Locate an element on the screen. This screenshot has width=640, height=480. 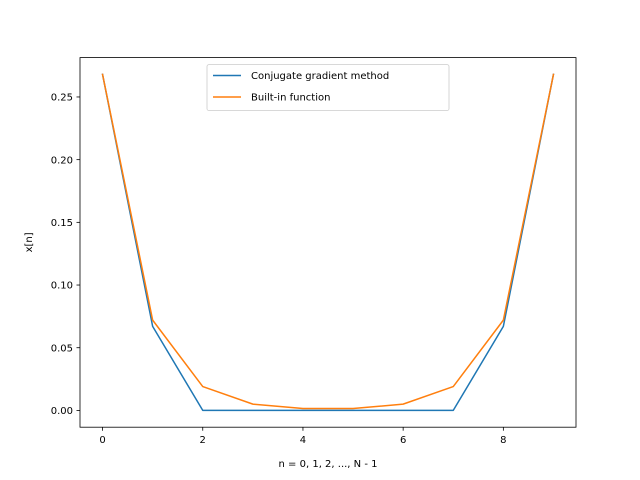
x-tick-label: 8 is located at coordinates (503, 440).